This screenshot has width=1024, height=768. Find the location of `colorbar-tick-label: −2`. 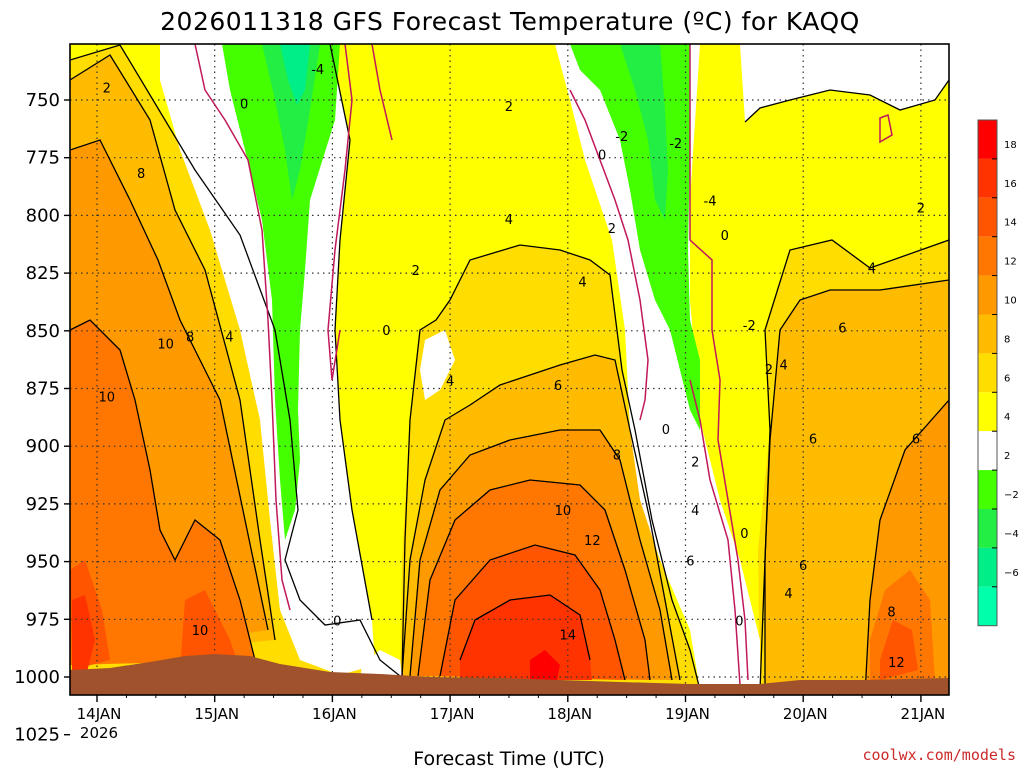

colorbar-tick-label: −2 is located at coordinates (1011, 495).